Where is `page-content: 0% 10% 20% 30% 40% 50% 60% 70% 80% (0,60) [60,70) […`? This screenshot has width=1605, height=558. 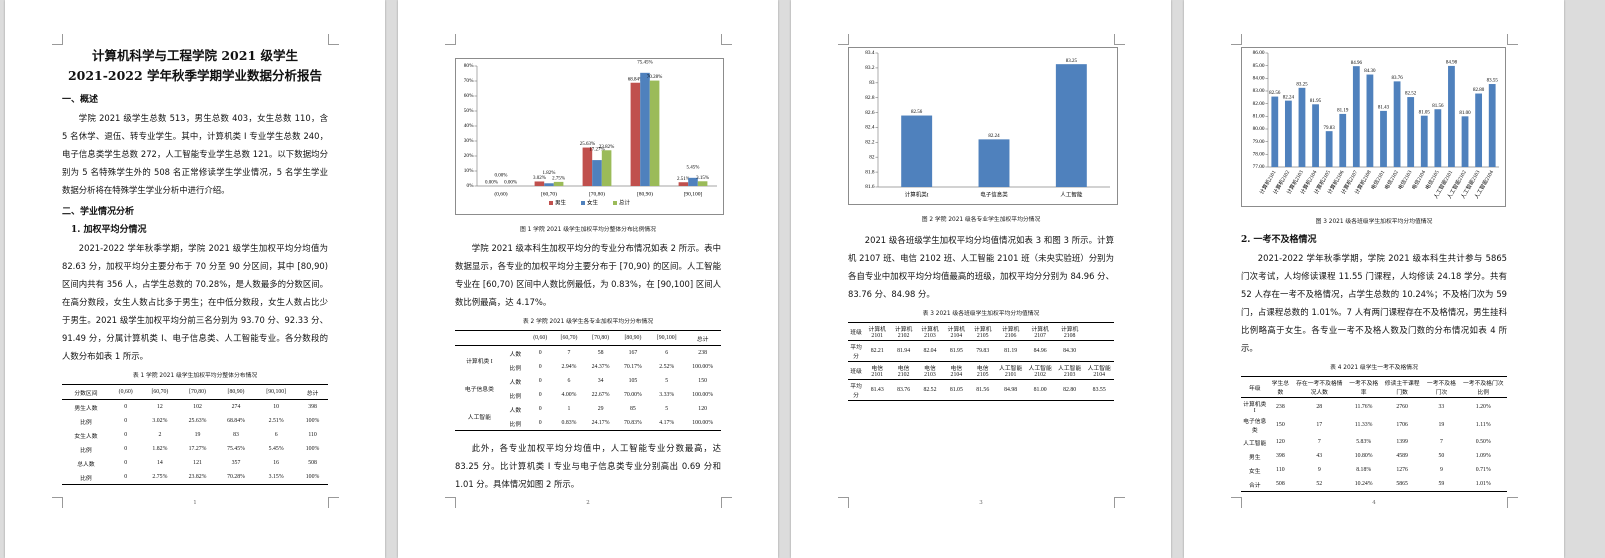
page-content: 0% 10% 20% 30% 40% 50% 60% 70% 80% (0,60) [60,70) [… is located at coordinates (589, 275).